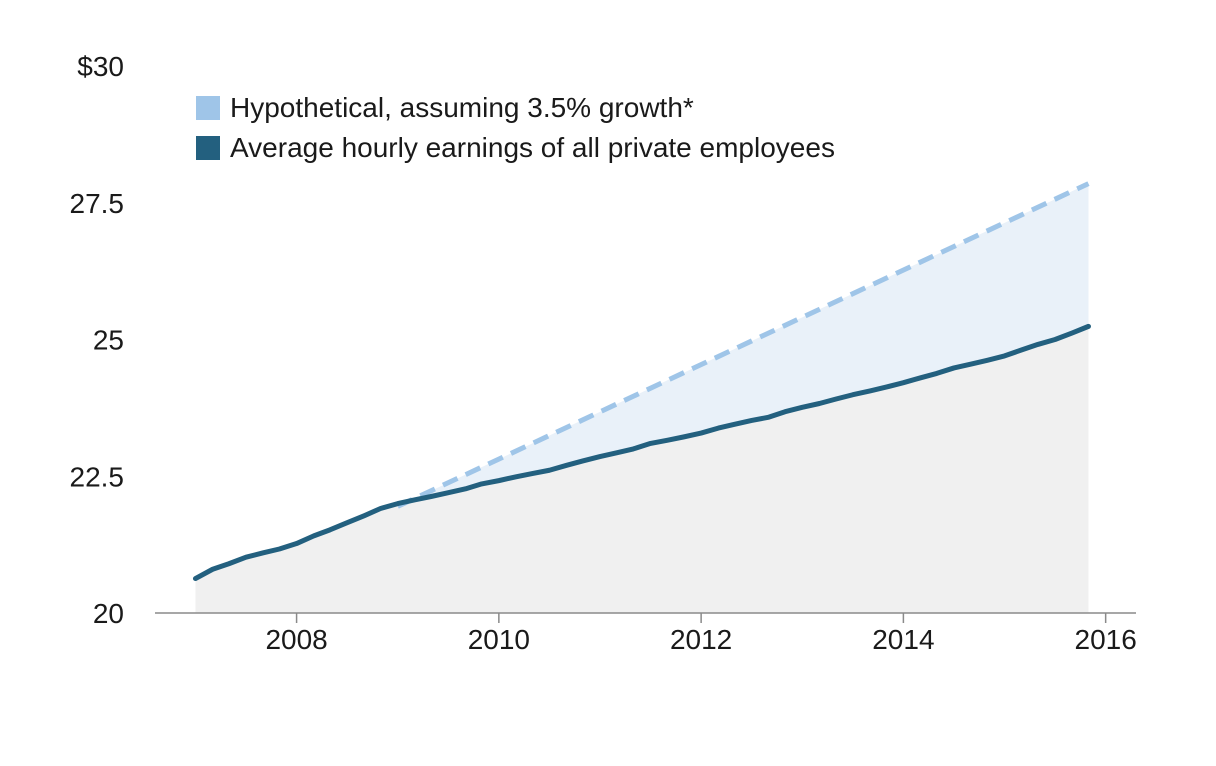 The image size is (1216, 766). Describe the element at coordinates (1106, 639) in the screenshot. I see `x-tick-label: 2016` at that location.